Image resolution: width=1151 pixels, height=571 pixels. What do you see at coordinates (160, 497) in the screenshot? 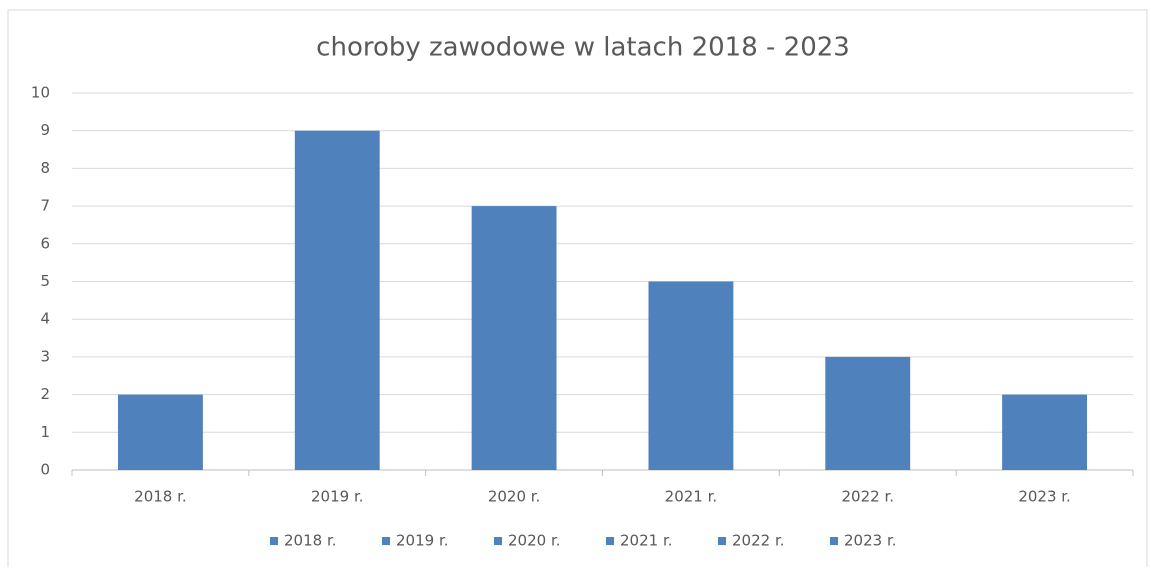
I see `x-tick-label: 2018 r.` at bounding box center [160, 497].